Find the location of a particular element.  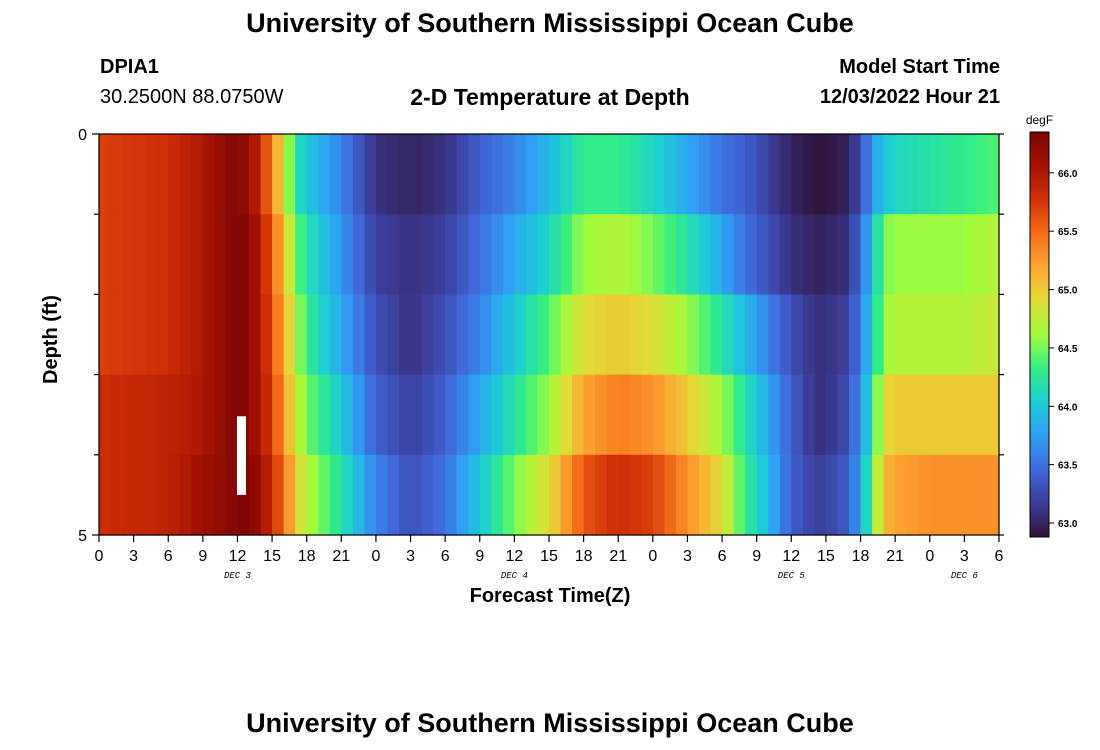

x-tick-label: 15 is located at coordinates (272, 556).